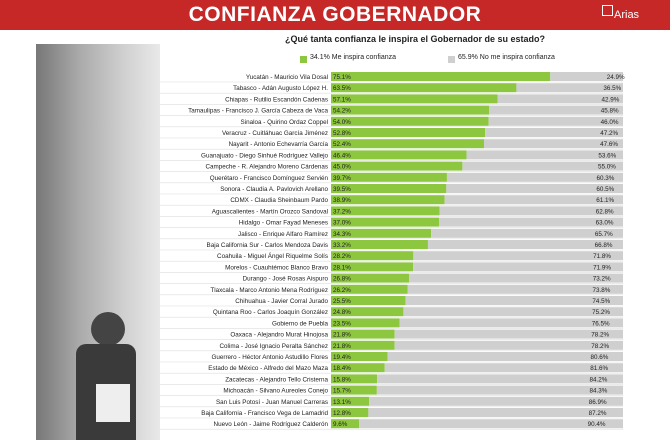  Describe the element at coordinates (342, 133) in the screenshot. I see `data-label-confia: 52.8%` at that location.